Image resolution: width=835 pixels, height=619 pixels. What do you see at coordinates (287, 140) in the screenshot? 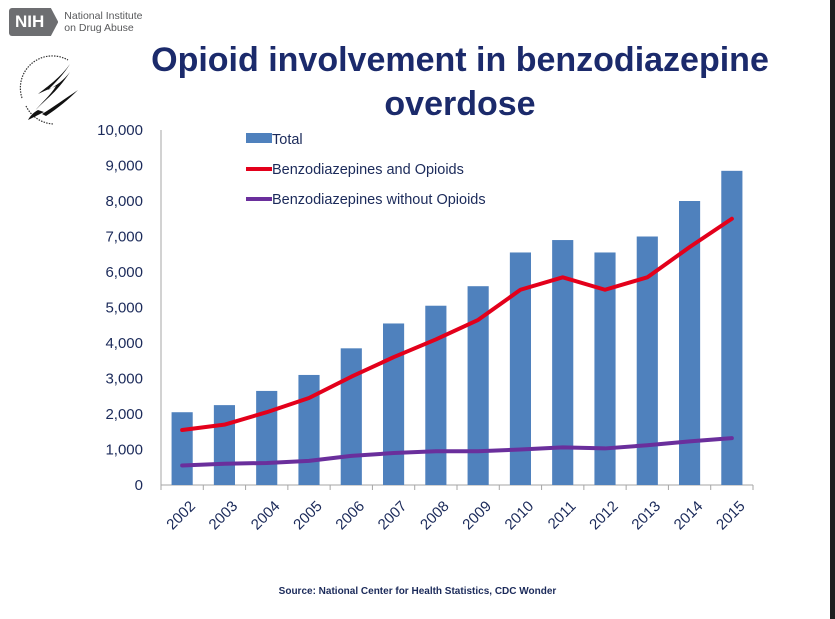
I see `legend-label-total: Total` at bounding box center [287, 140].